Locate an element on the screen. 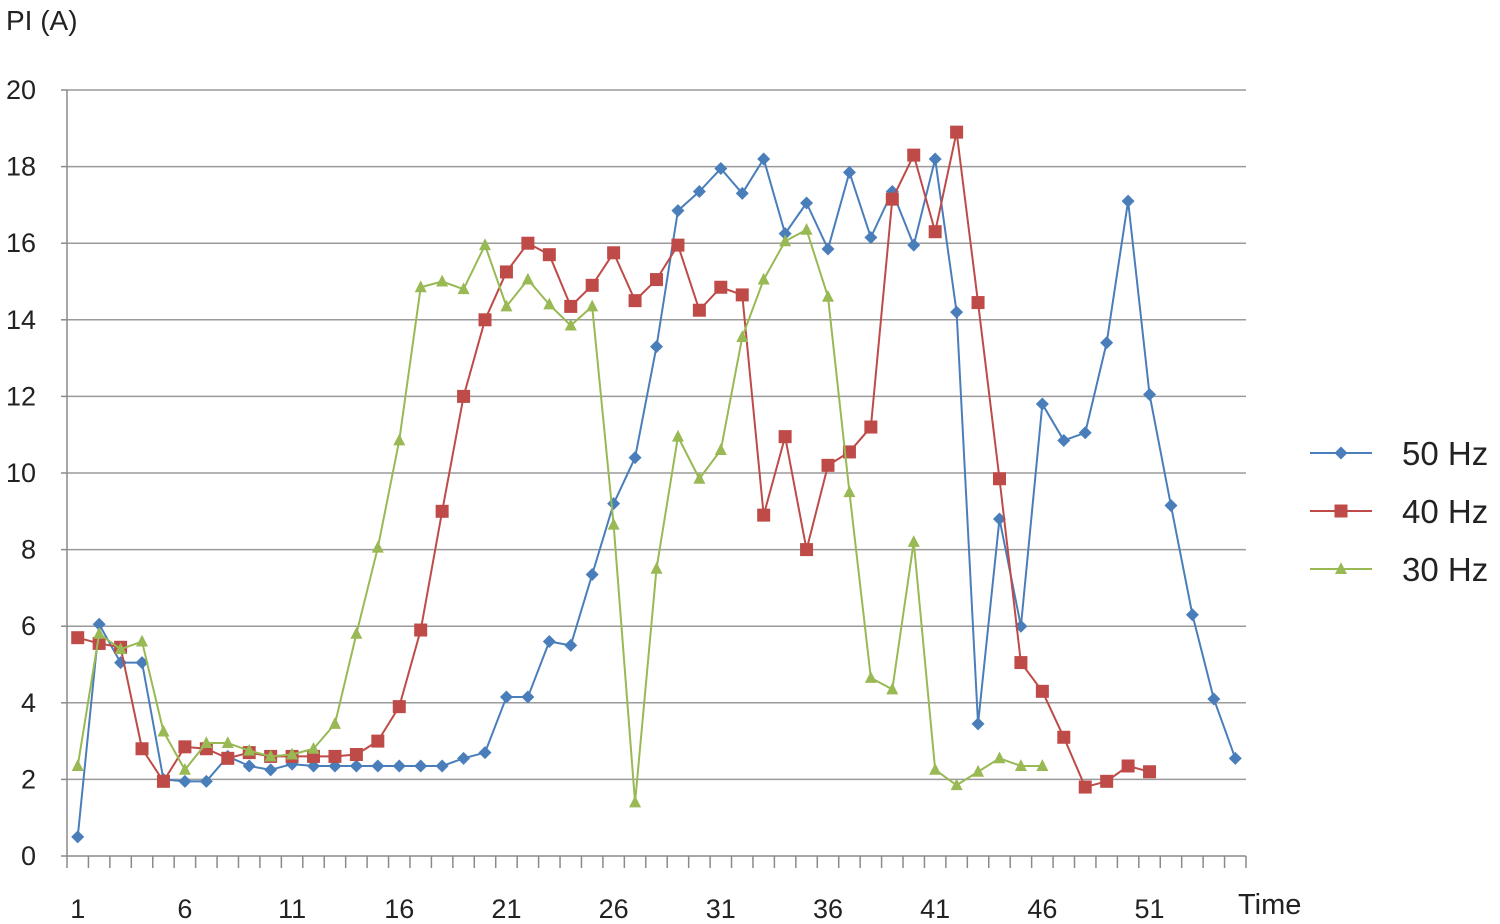 The height and width of the screenshot is (924, 1500). y-tick-label: 6 is located at coordinates (28, 626).